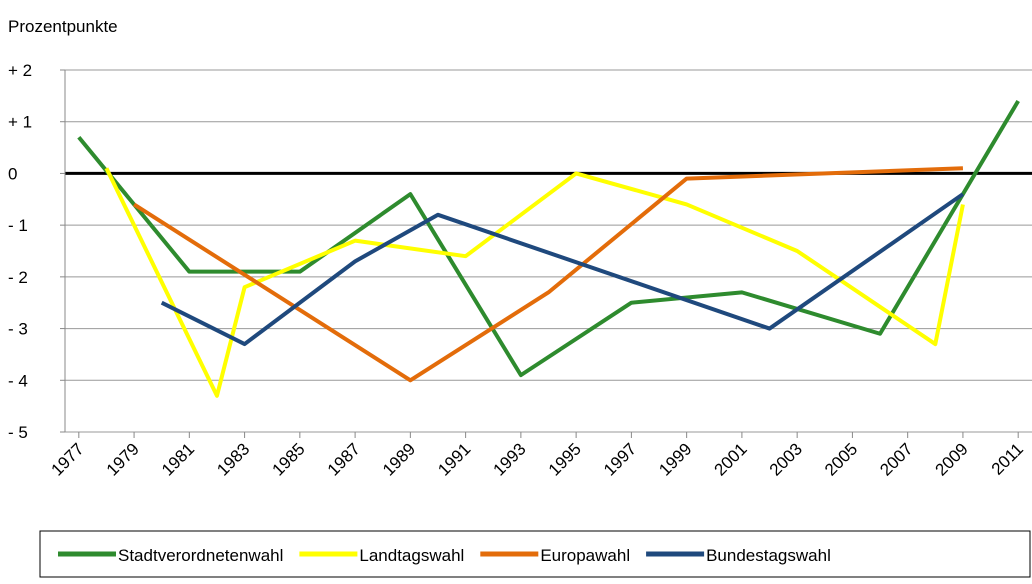 The width and height of the screenshot is (1032, 584). I want to click on x-tick-label: 2007, so click(896, 459).